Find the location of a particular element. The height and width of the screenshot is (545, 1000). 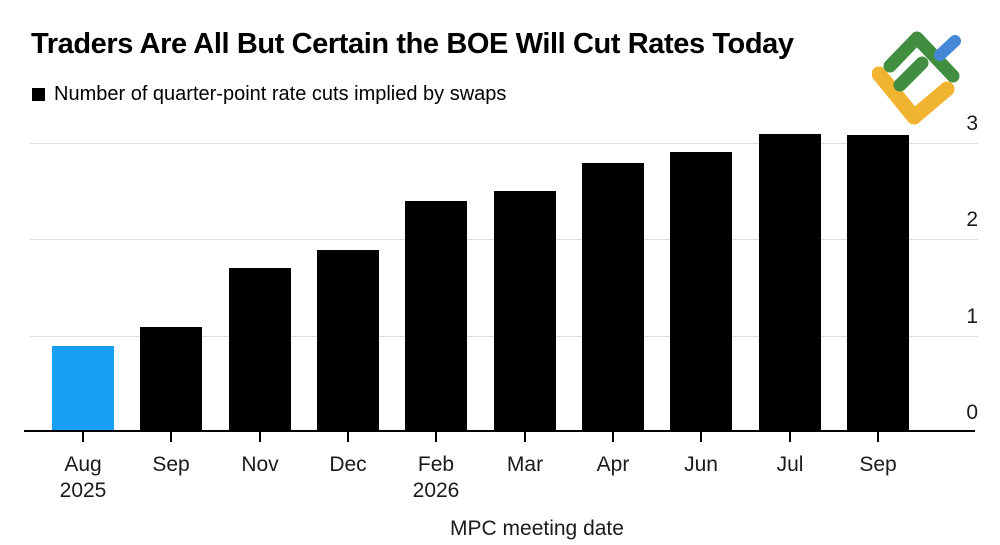

y-tick-label-2: 2 is located at coordinates (972, 219).